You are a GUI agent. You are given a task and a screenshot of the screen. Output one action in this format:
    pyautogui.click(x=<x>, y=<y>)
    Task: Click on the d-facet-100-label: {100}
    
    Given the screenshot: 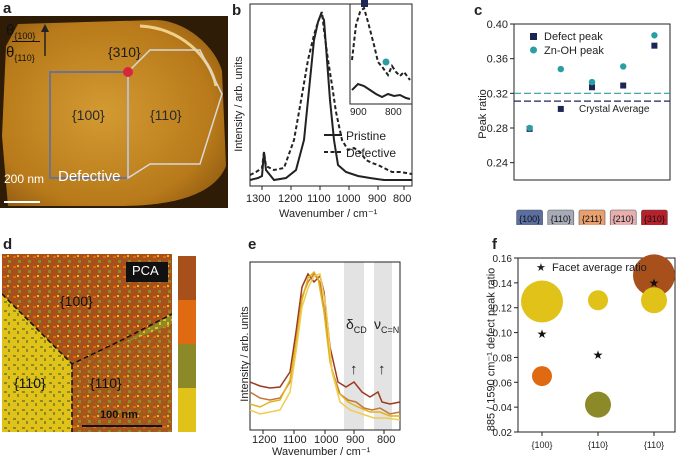 What is the action you would take?
    pyautogui.click(x=76, y=301)
    